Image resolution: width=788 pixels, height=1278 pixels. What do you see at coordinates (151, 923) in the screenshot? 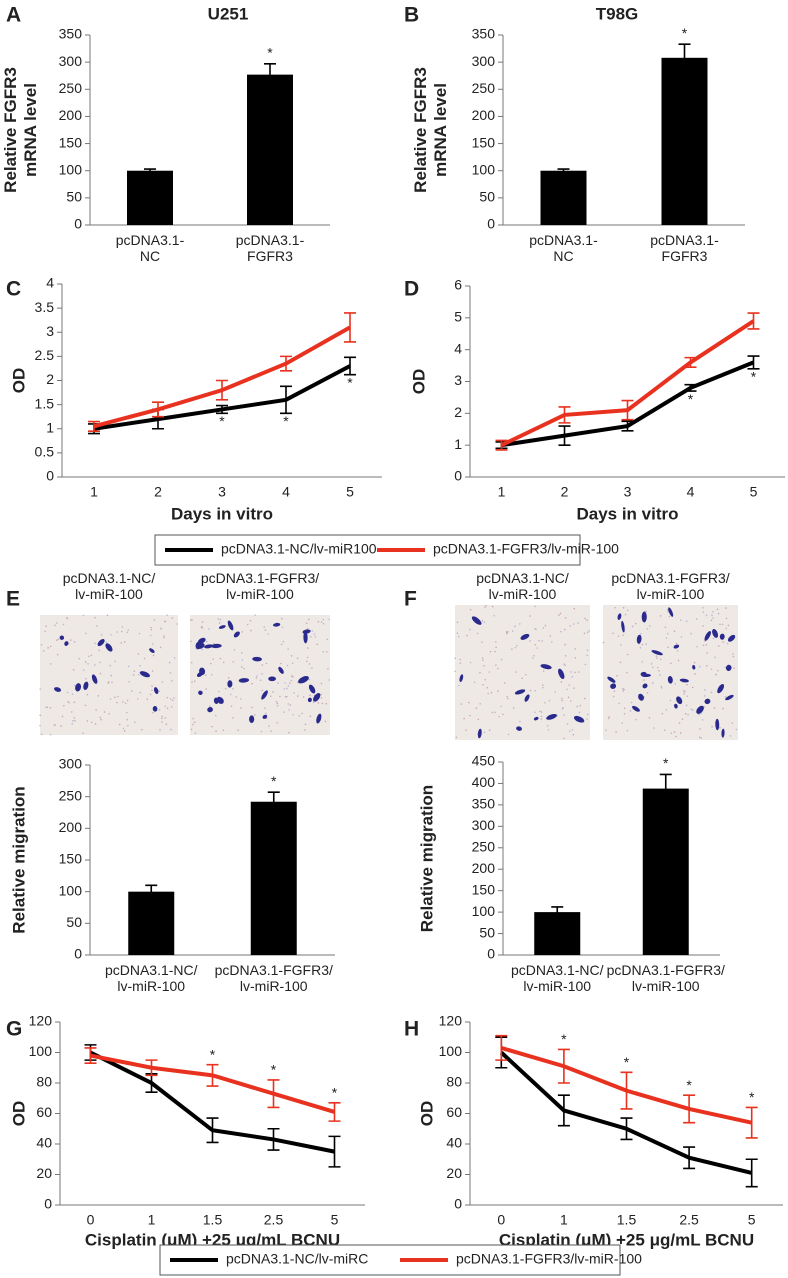
I see `bar` at bounding box center [151, 923].